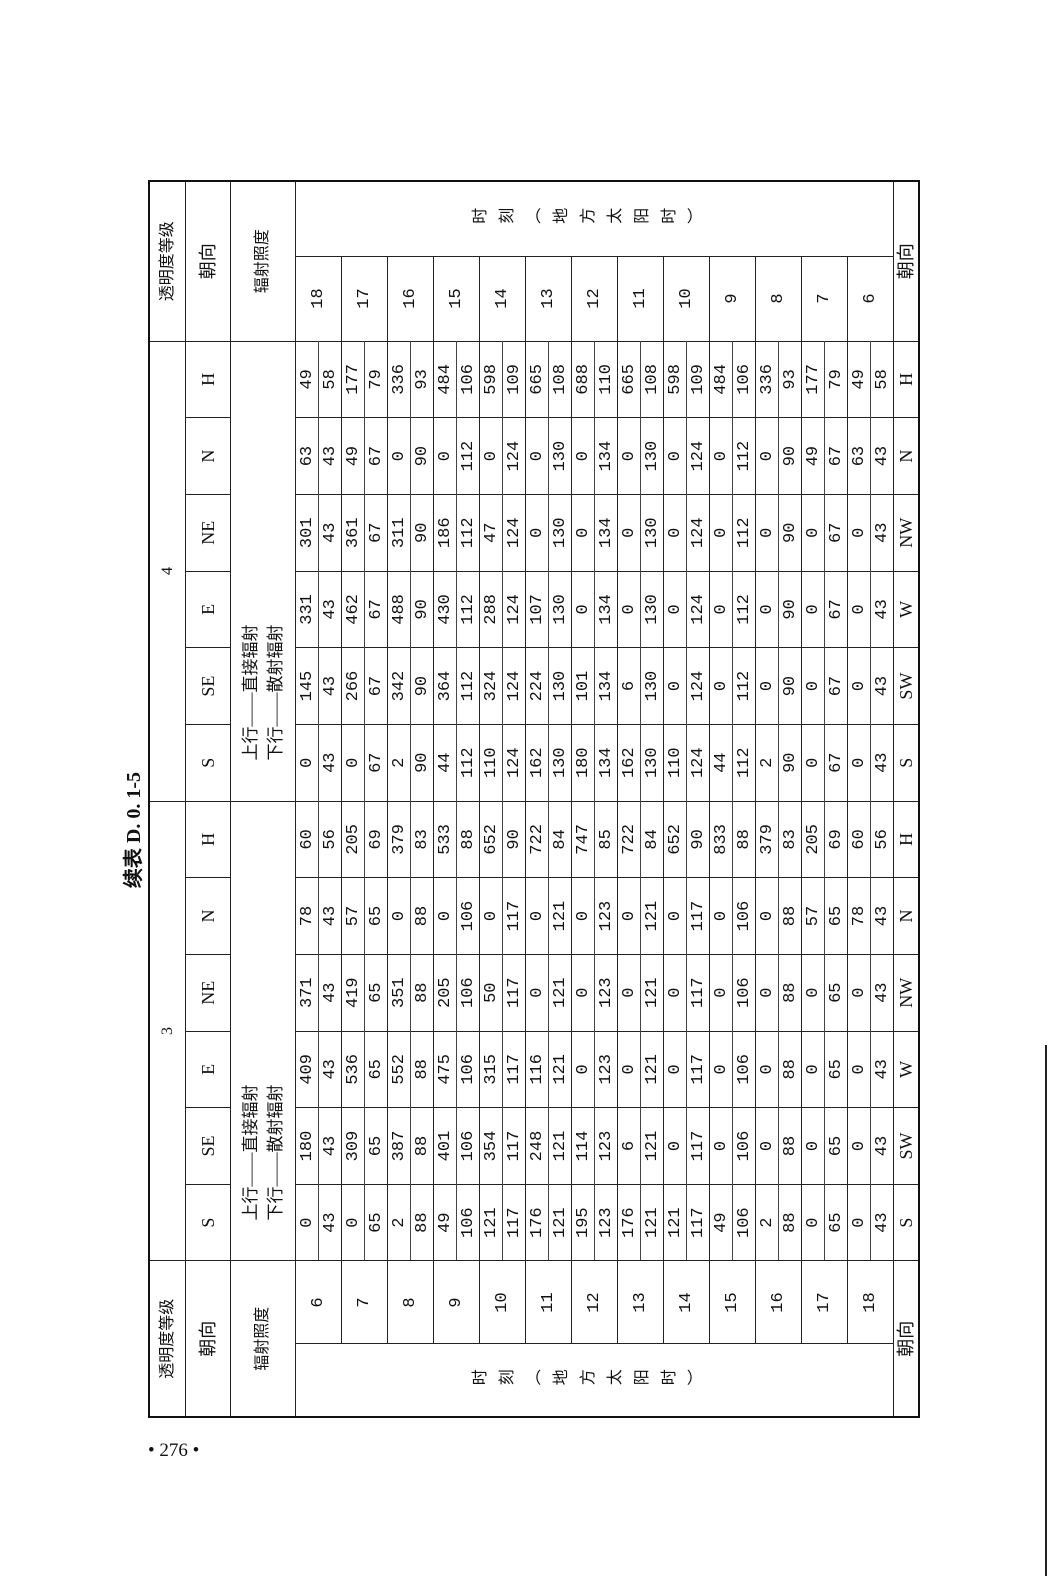 The height and width of the screenshot is (1576, 1053). Describe the element at coordinates (167, 571) in the screenshot. I see `level-4-header: 4` at that location.